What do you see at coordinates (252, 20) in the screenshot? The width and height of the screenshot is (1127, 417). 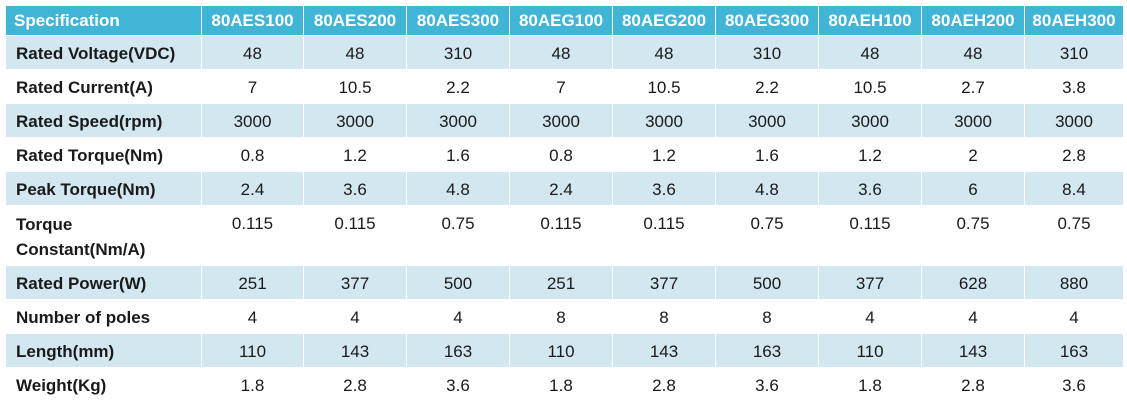 I see `header-cell-model: 80AES100` at bounding box center [252, 20].